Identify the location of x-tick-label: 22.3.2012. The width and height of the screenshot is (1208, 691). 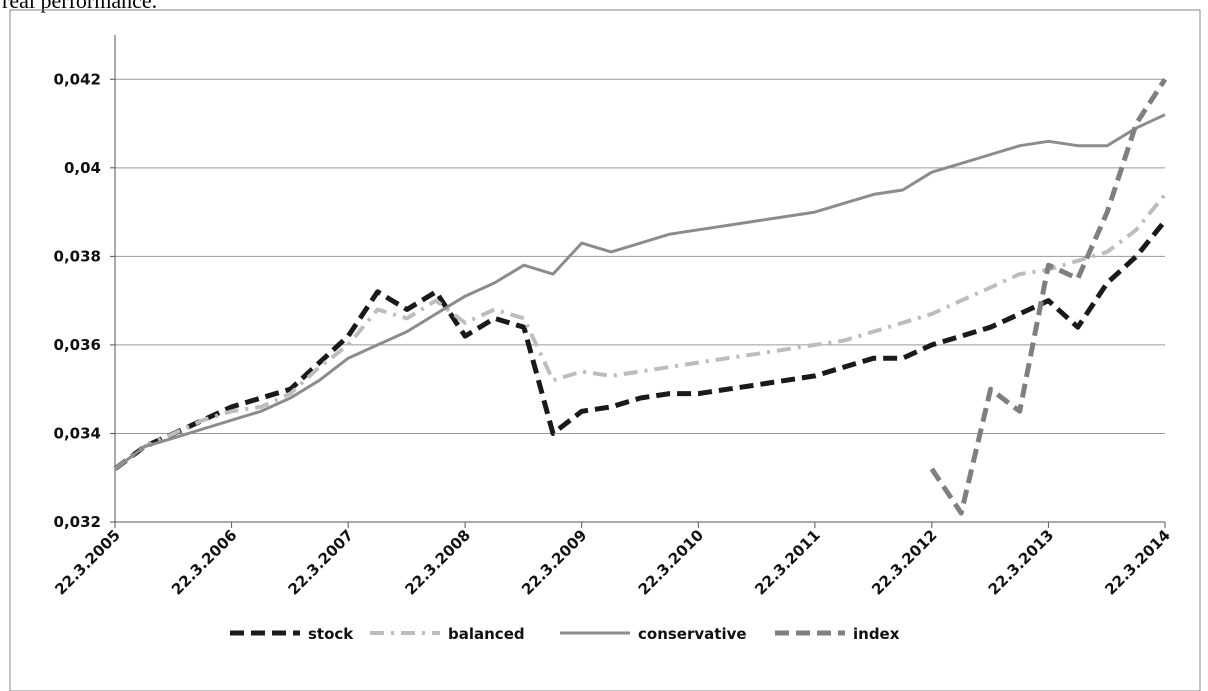
(904, 562).